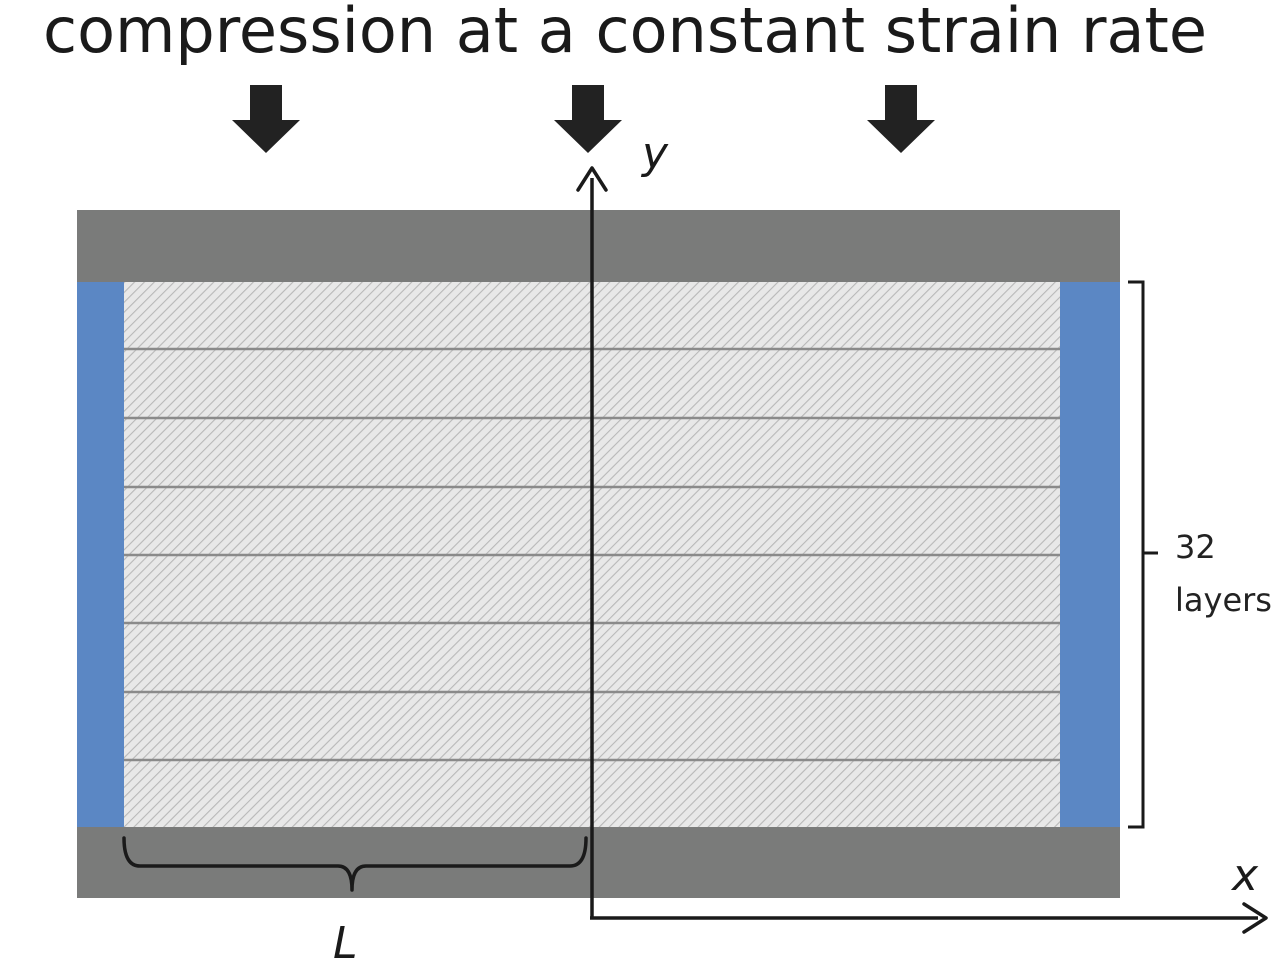  I want to click on top-plate, so click(598, 246).